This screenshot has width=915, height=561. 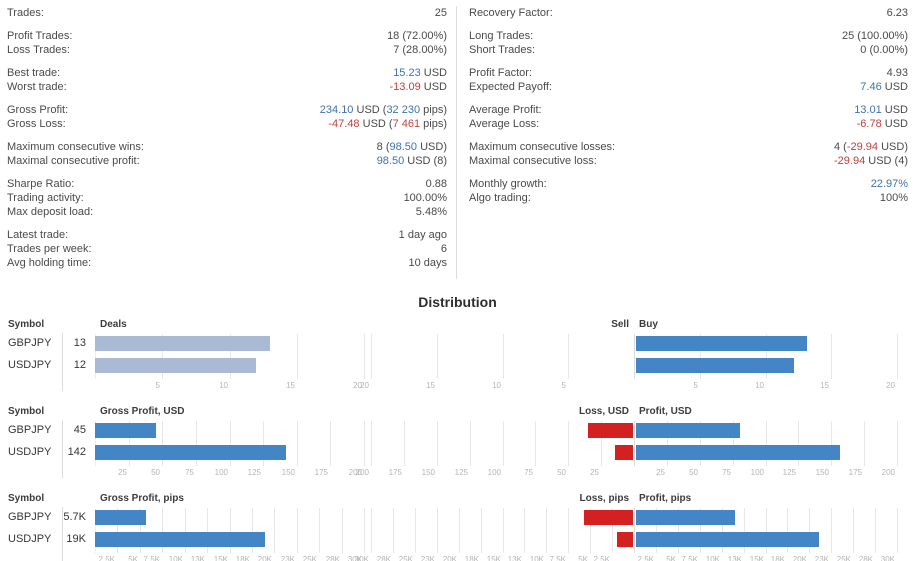 What do you see at coordinates (30, 430) in the screenshot?
I see `chart-row-symbol: GBPJPY` at bounding box center [30, 430].